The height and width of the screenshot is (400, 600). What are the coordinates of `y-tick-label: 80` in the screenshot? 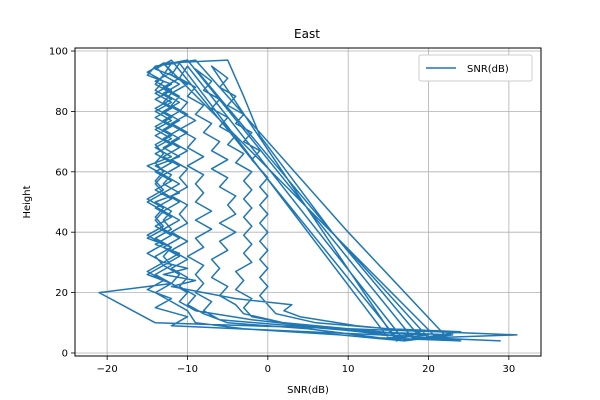 It's located at (61, 112).